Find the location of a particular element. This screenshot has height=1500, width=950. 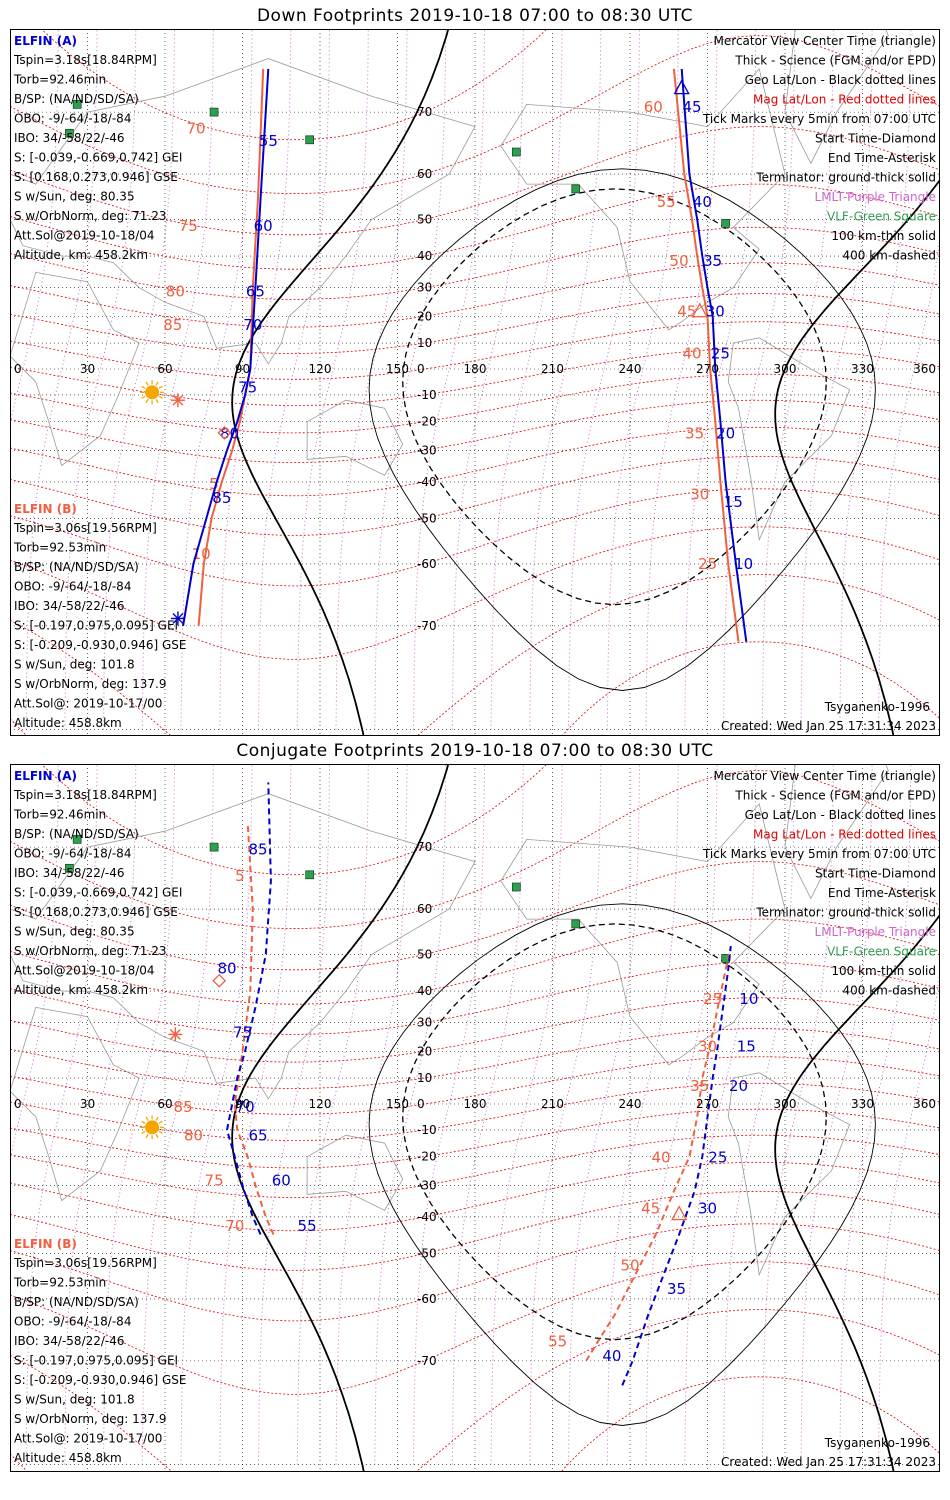

lon-tick-label: 0 is located at coordinates (18, 1104).